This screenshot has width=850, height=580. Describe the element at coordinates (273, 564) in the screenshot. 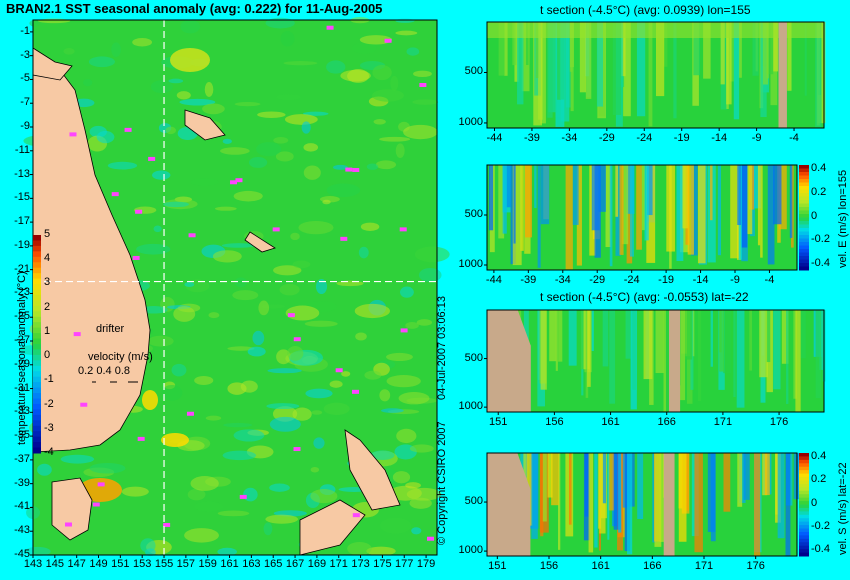

I see `map-x-tick: 165` at that location.